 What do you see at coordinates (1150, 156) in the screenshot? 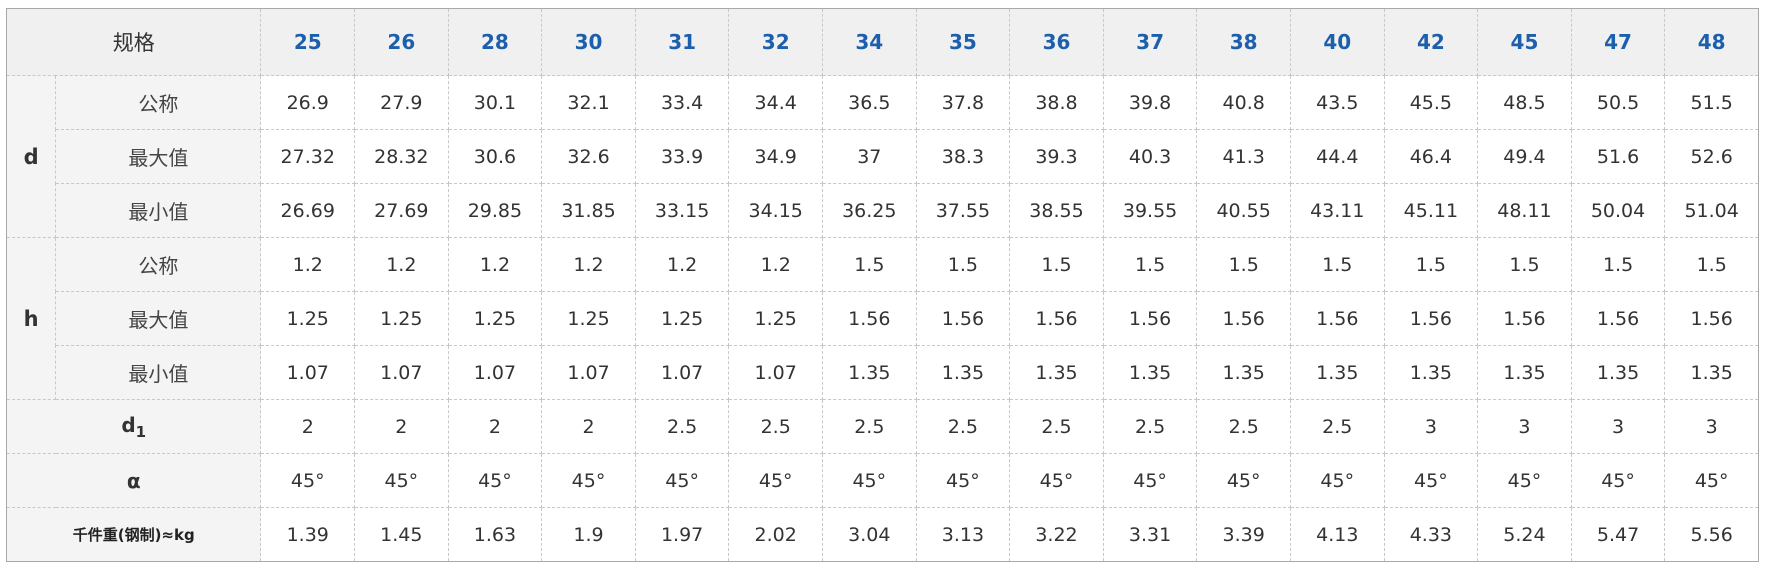
I see `table-cell: 40.3` at bounding box center [1150, 156].